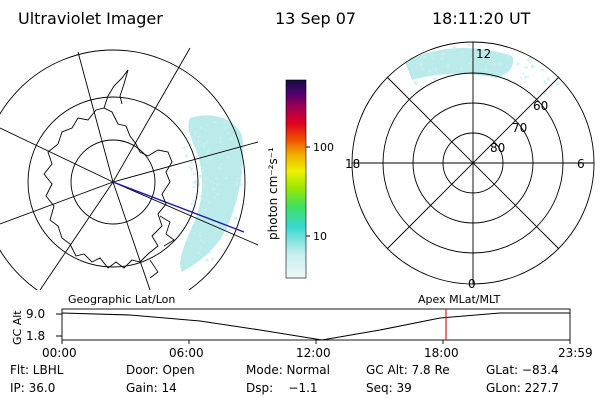 The image size is (600, 400). Describe the element at coordinates (178, 207) in the screenshot. I see `current-longitude-line` at that location.